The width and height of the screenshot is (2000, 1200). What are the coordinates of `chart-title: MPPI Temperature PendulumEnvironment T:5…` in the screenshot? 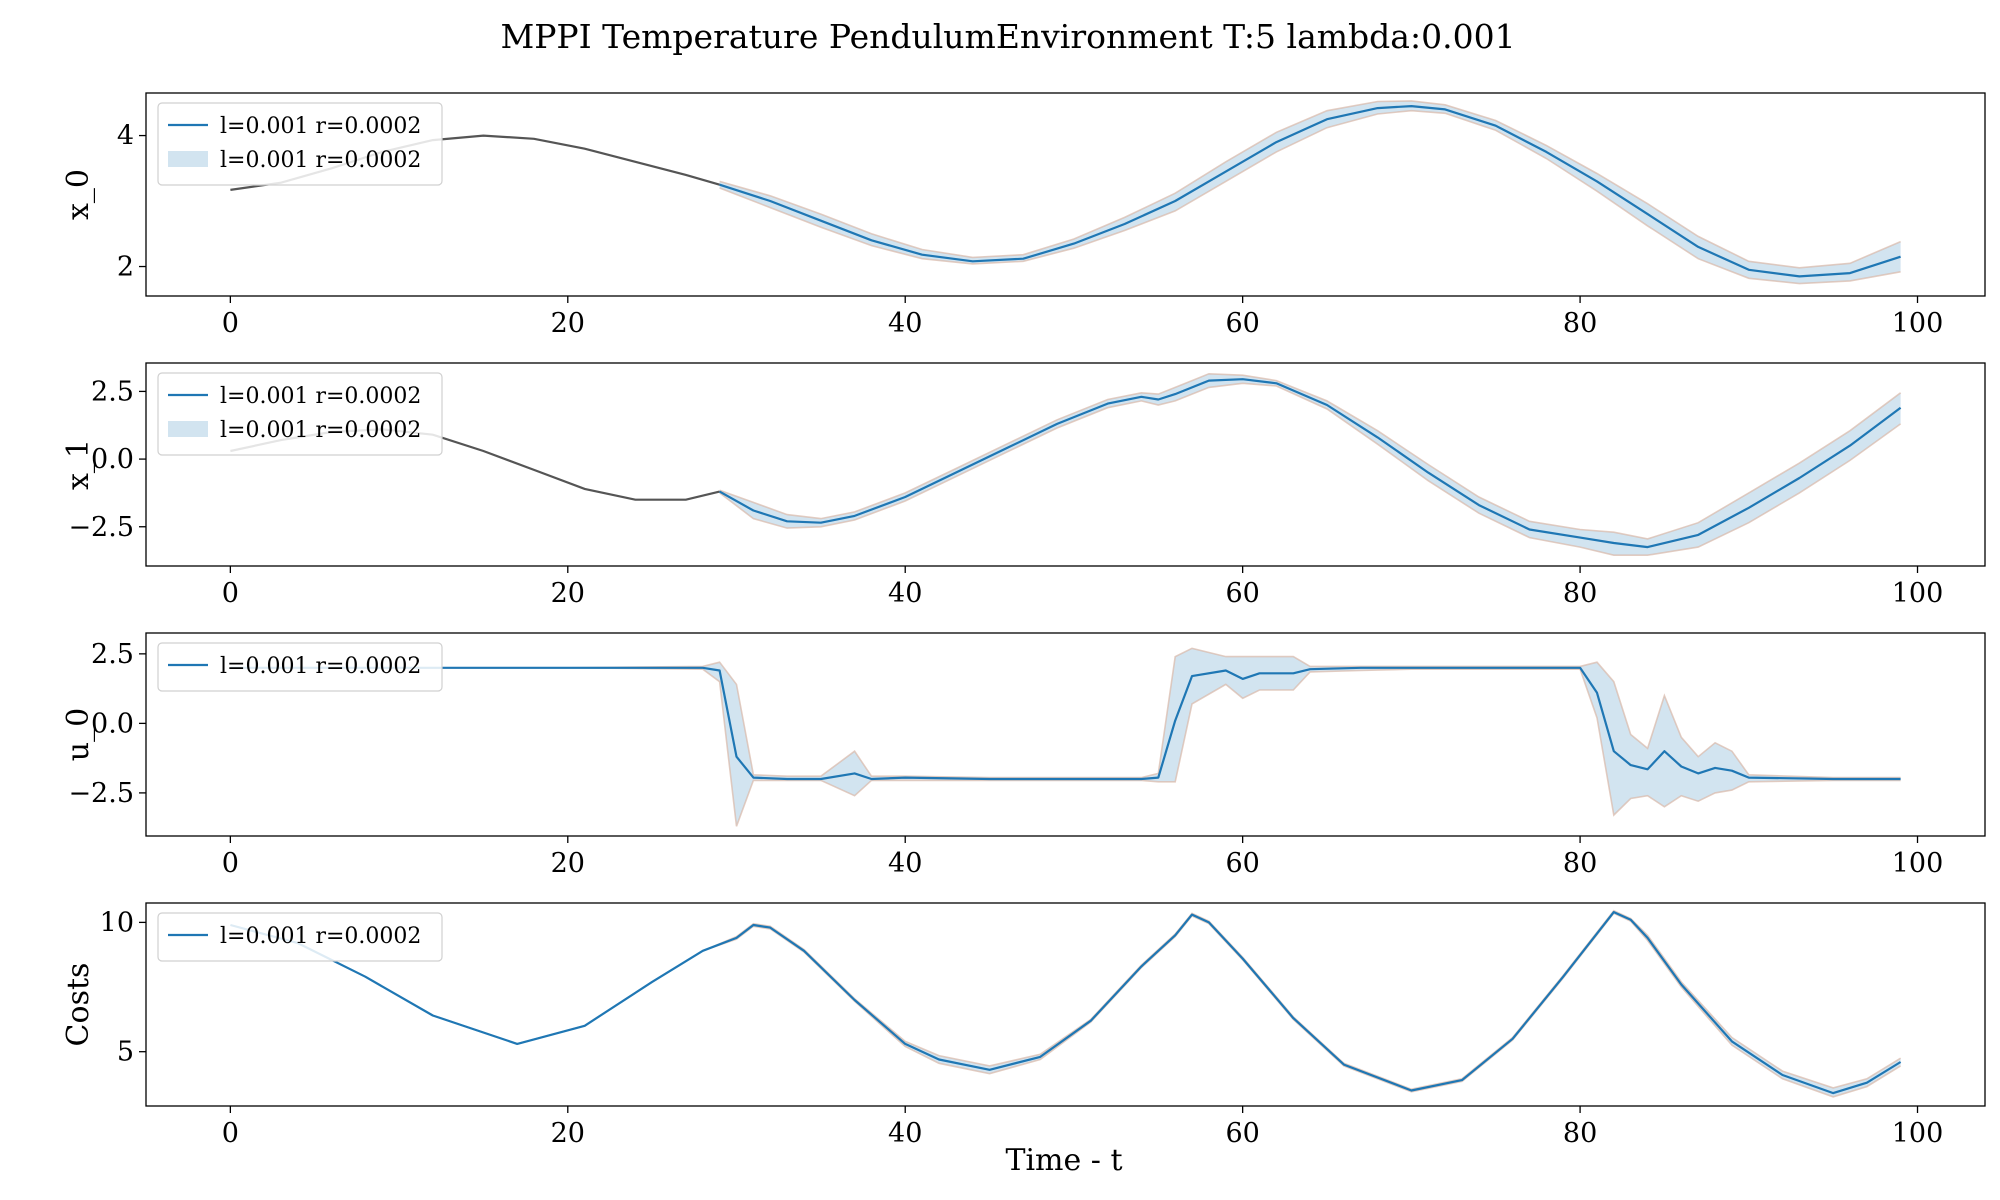 It's located at (1007, 36).